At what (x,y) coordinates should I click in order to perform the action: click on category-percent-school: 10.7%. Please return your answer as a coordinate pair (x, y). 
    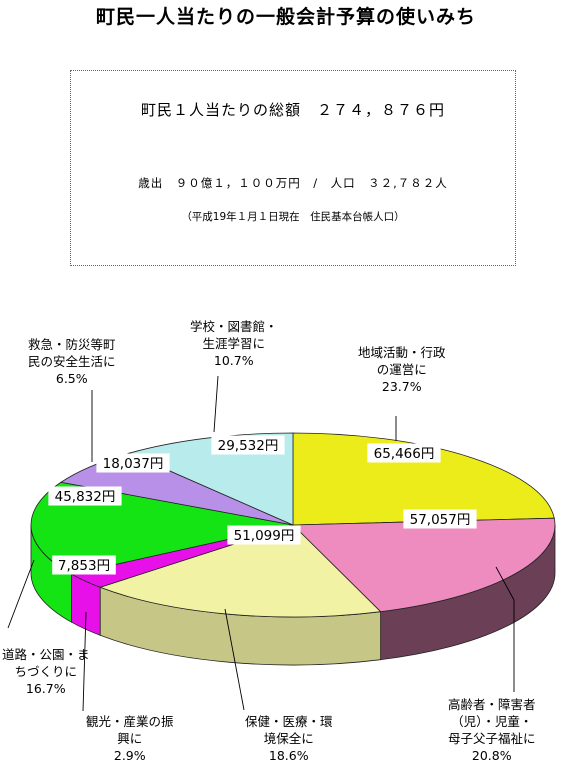
    Looking at the image, I should click on (233, 360).